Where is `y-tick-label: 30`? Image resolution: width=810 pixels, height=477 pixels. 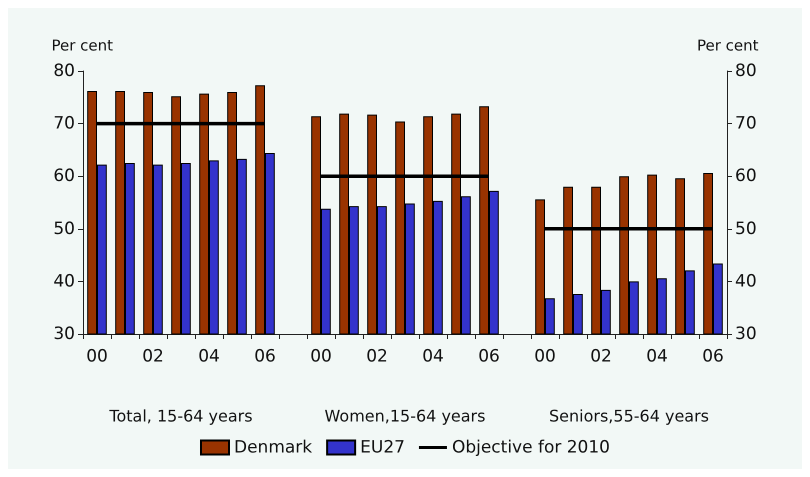
y-tick-label: 30 is located at coordinates (64, 334).